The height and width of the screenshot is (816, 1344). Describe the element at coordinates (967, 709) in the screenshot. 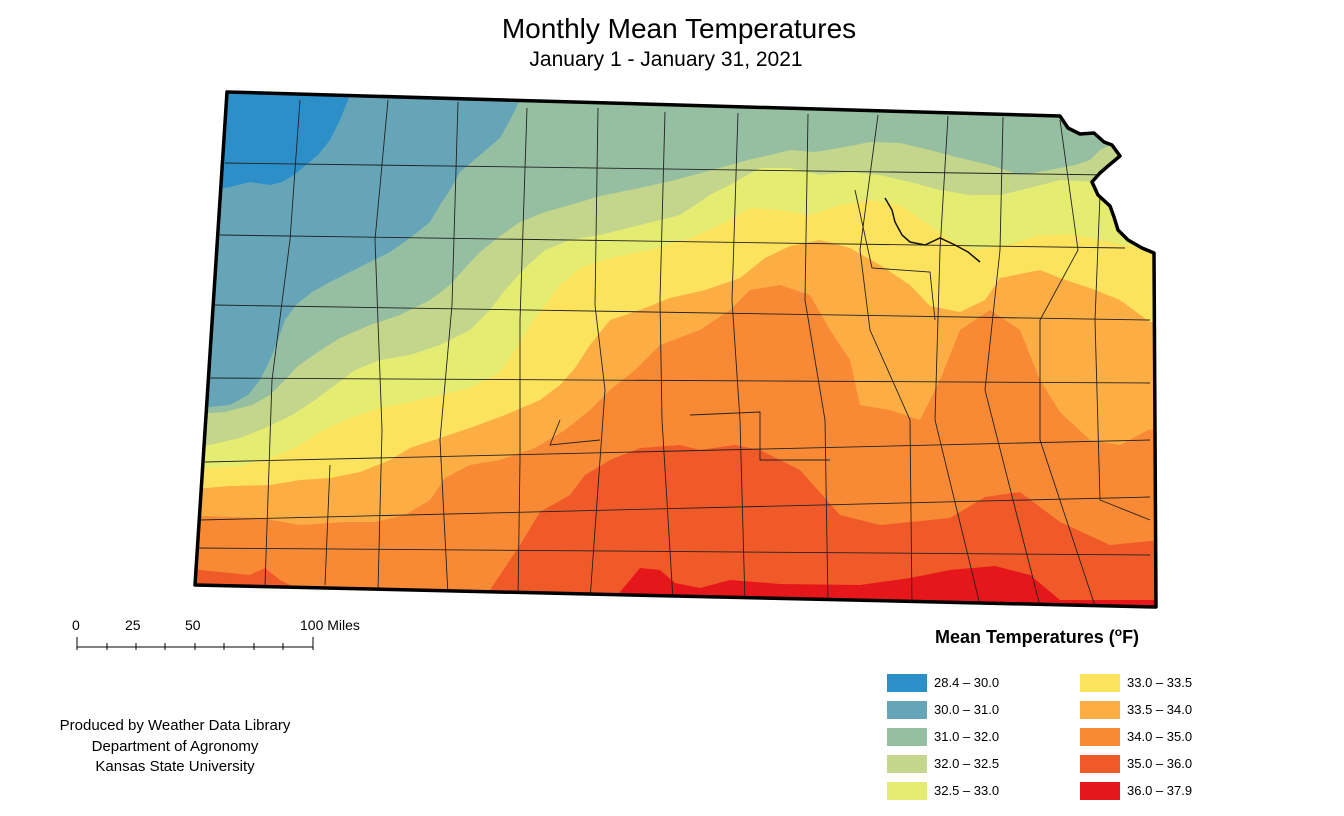

I see `legend-label-2: 30.0 – 31.0` at that location.